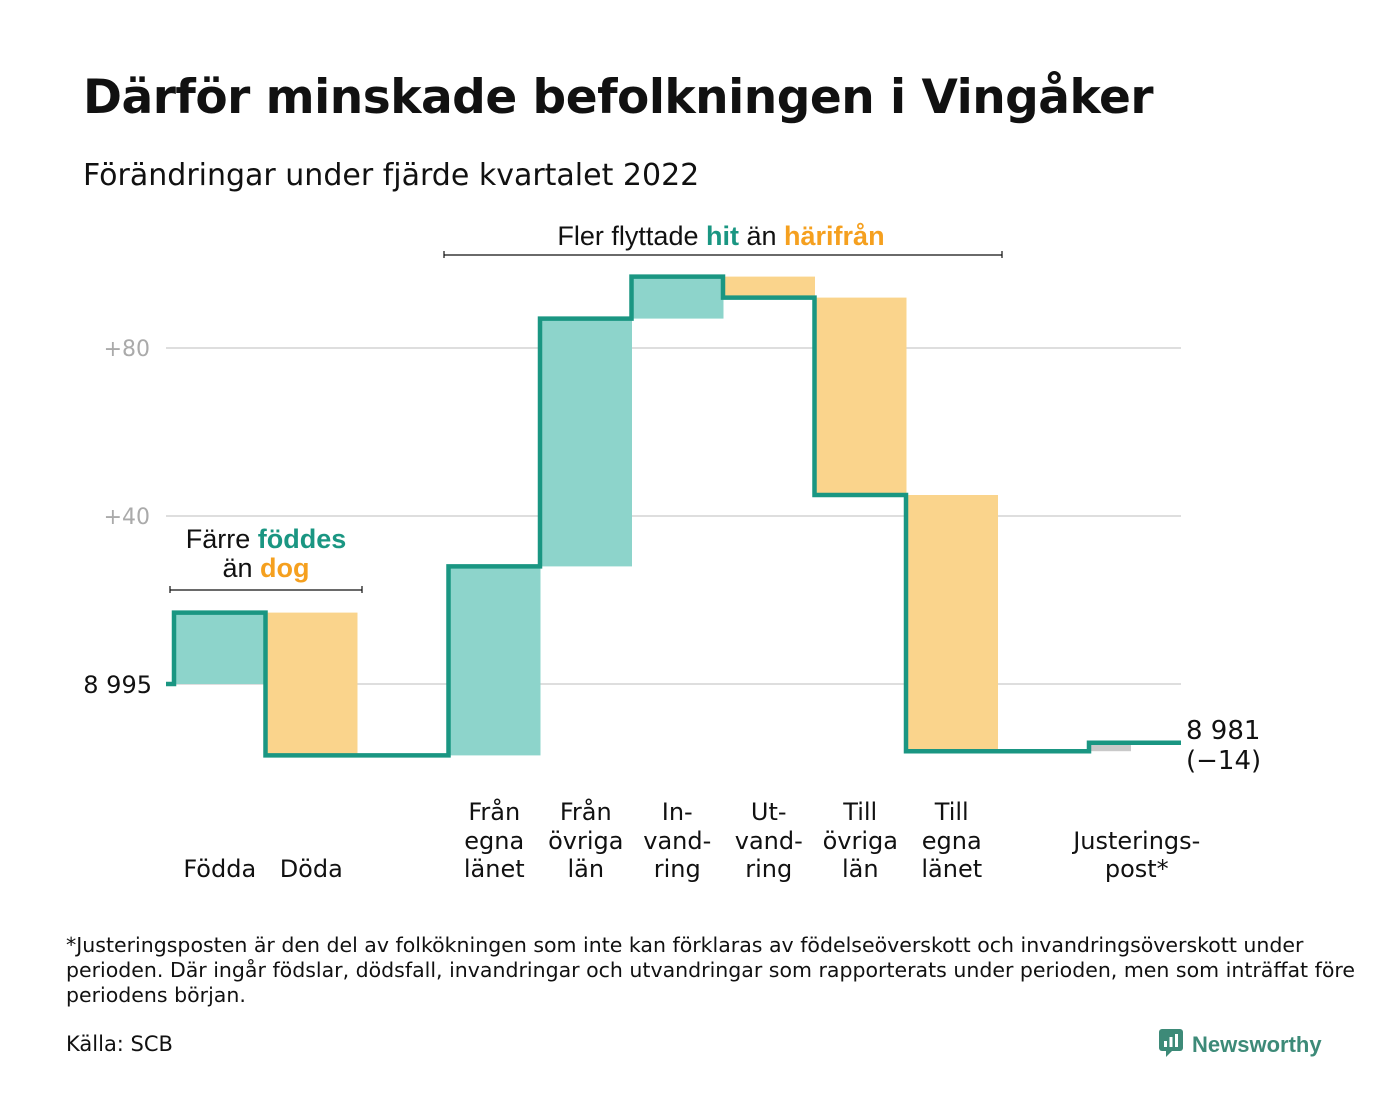 This screenshot has height=1120, width=1400. Describe the element at coordinates (860, 396) in the screenshot. I see `bar-till-övriga-län` at that location.